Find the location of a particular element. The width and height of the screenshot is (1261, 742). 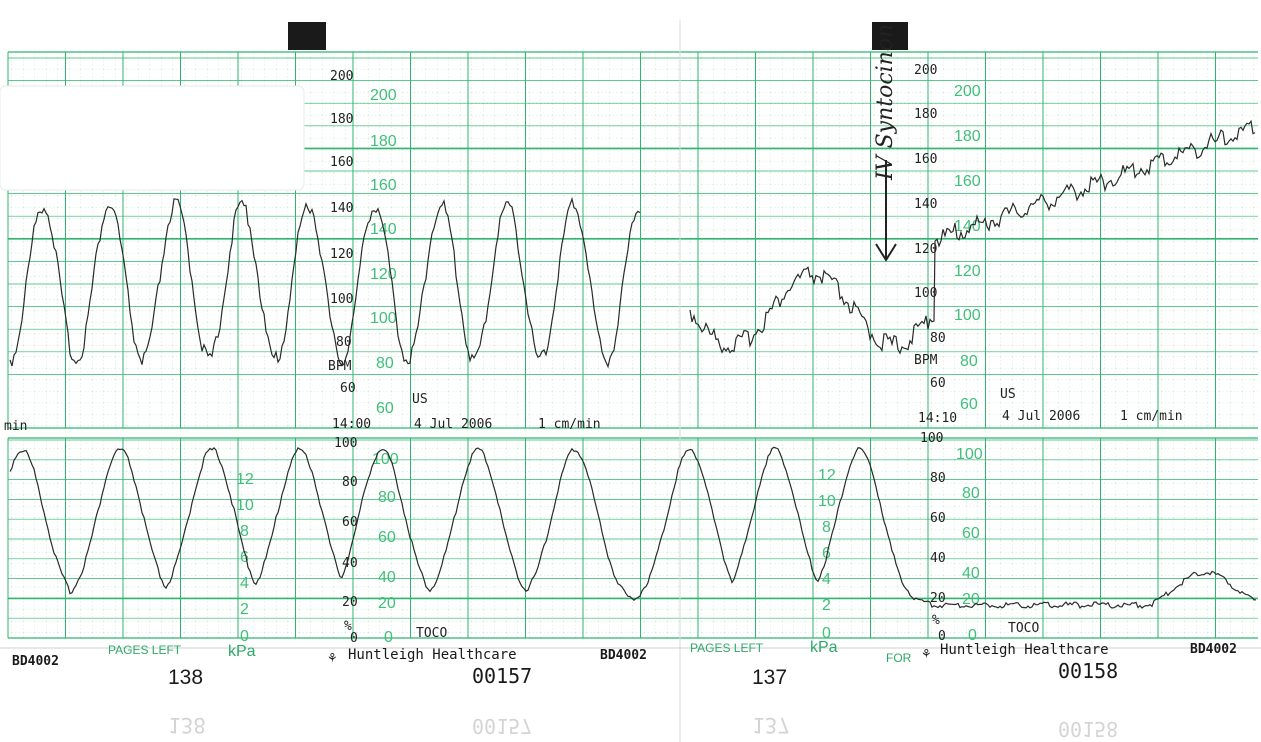

pages-left-1: 138 is located at coordinates (185, 677).